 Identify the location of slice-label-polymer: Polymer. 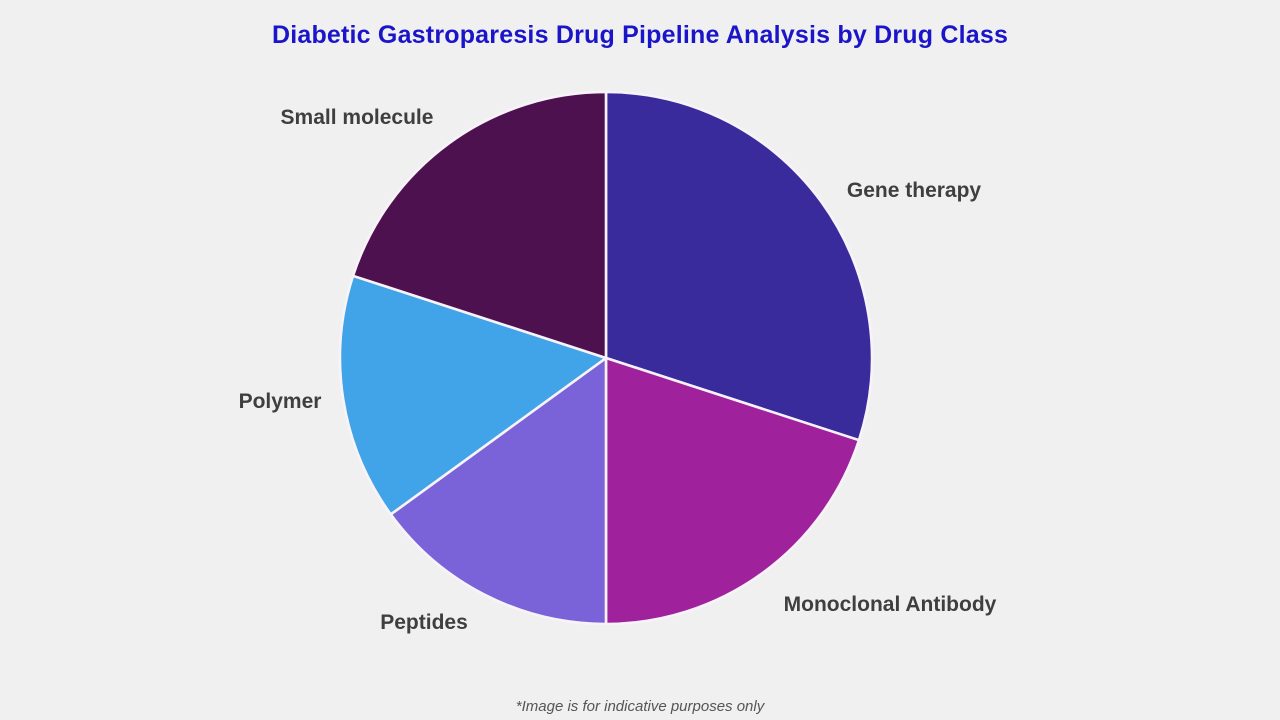
(280, 401).